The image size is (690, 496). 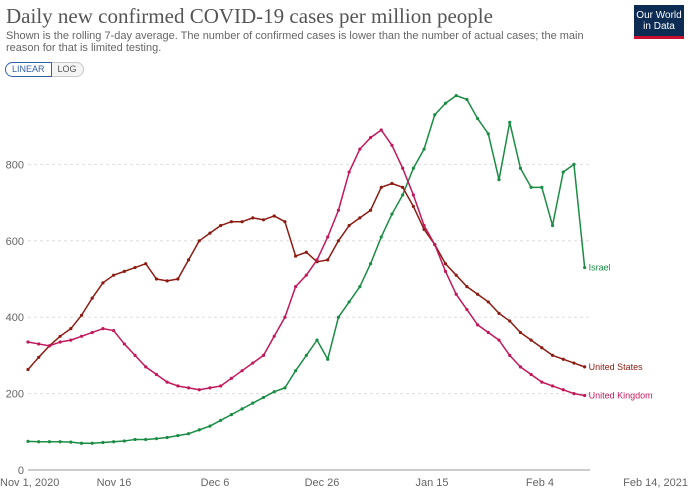 What do you see at coordinates (659, 22) in the screenshot?
I see `owid-logo: Our World in Data` at bounding box center [659, 22].